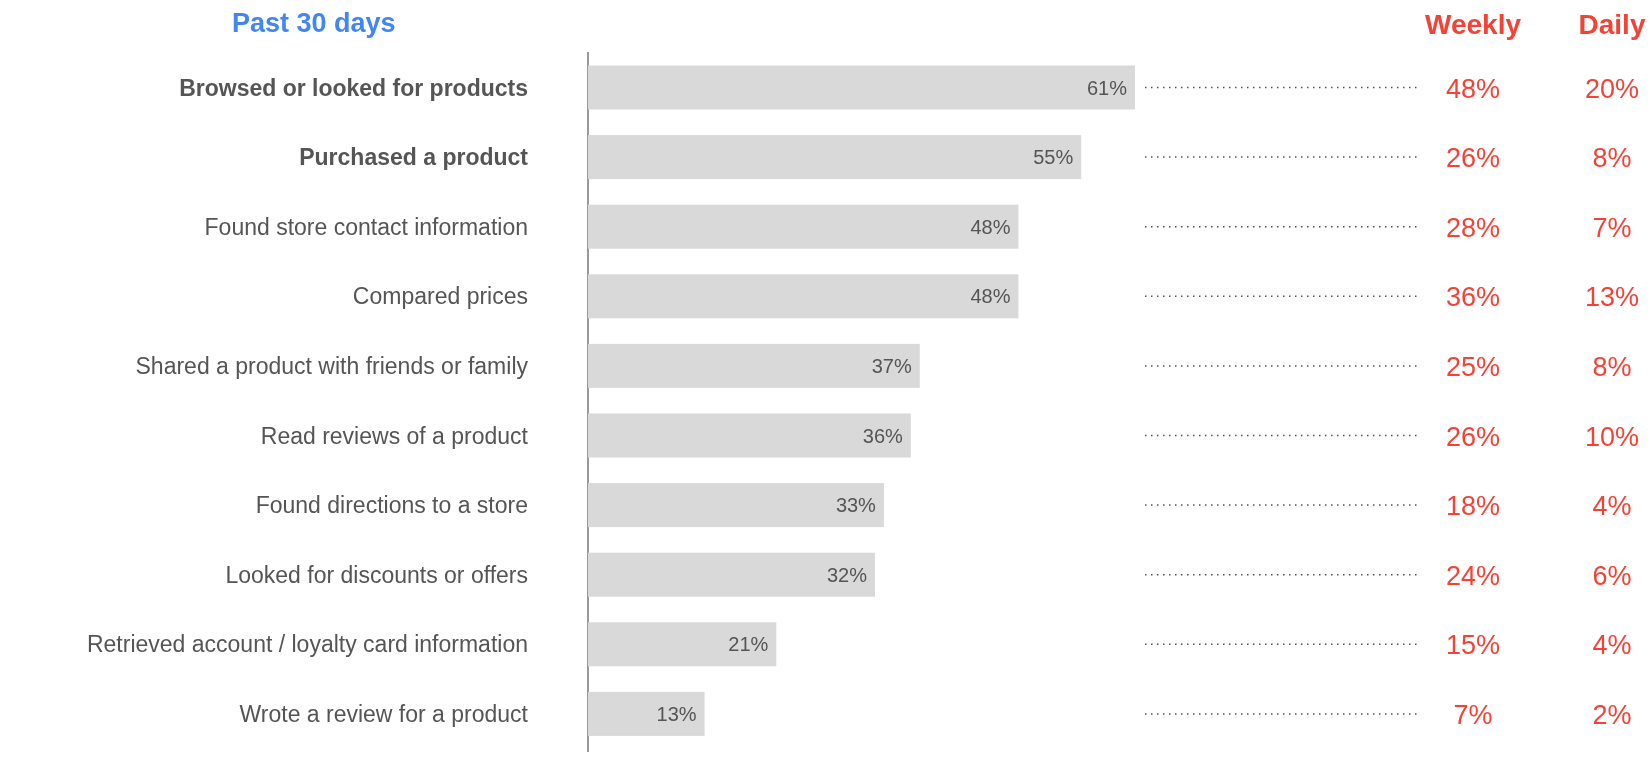 The width and height of the screenshot is (1652, 757). What do you see at coordinates (307, 644) in the screenshot?
I see `y-tick-label: Retrieved account / loyalty card information` at bounding box center [307, 644].